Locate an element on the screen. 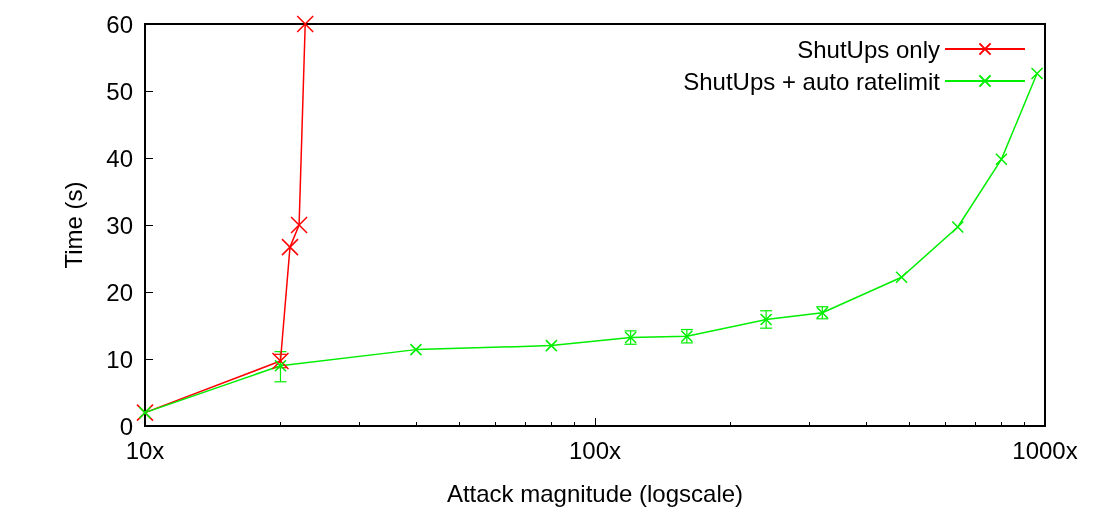 Image resolution: width=1099 pixels, height=529 pixels. y-tick-label: 40 is located at coordinates (119, 158).